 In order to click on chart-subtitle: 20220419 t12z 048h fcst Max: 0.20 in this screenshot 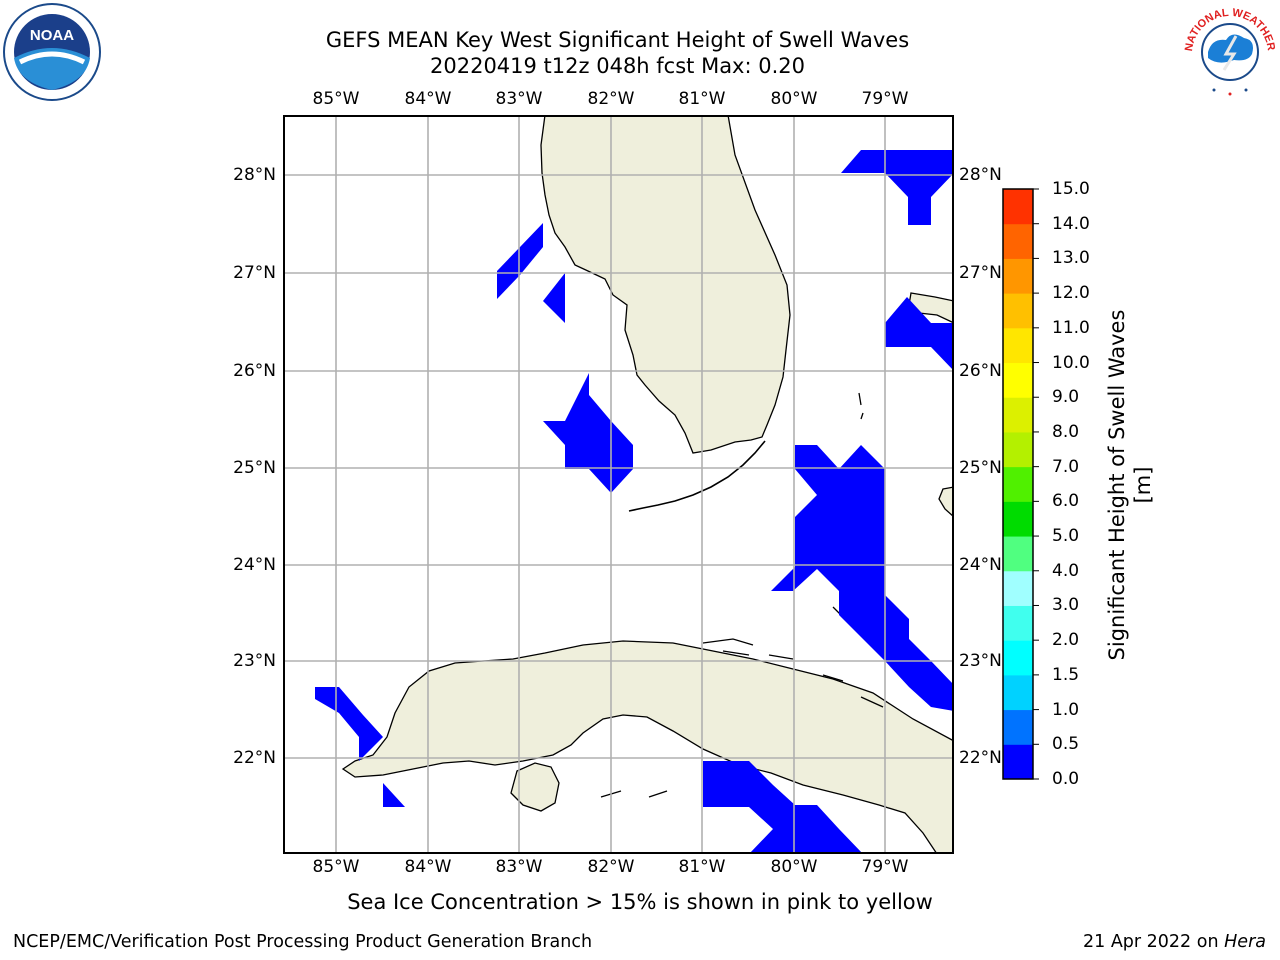, I will do `click(617, 66)`.